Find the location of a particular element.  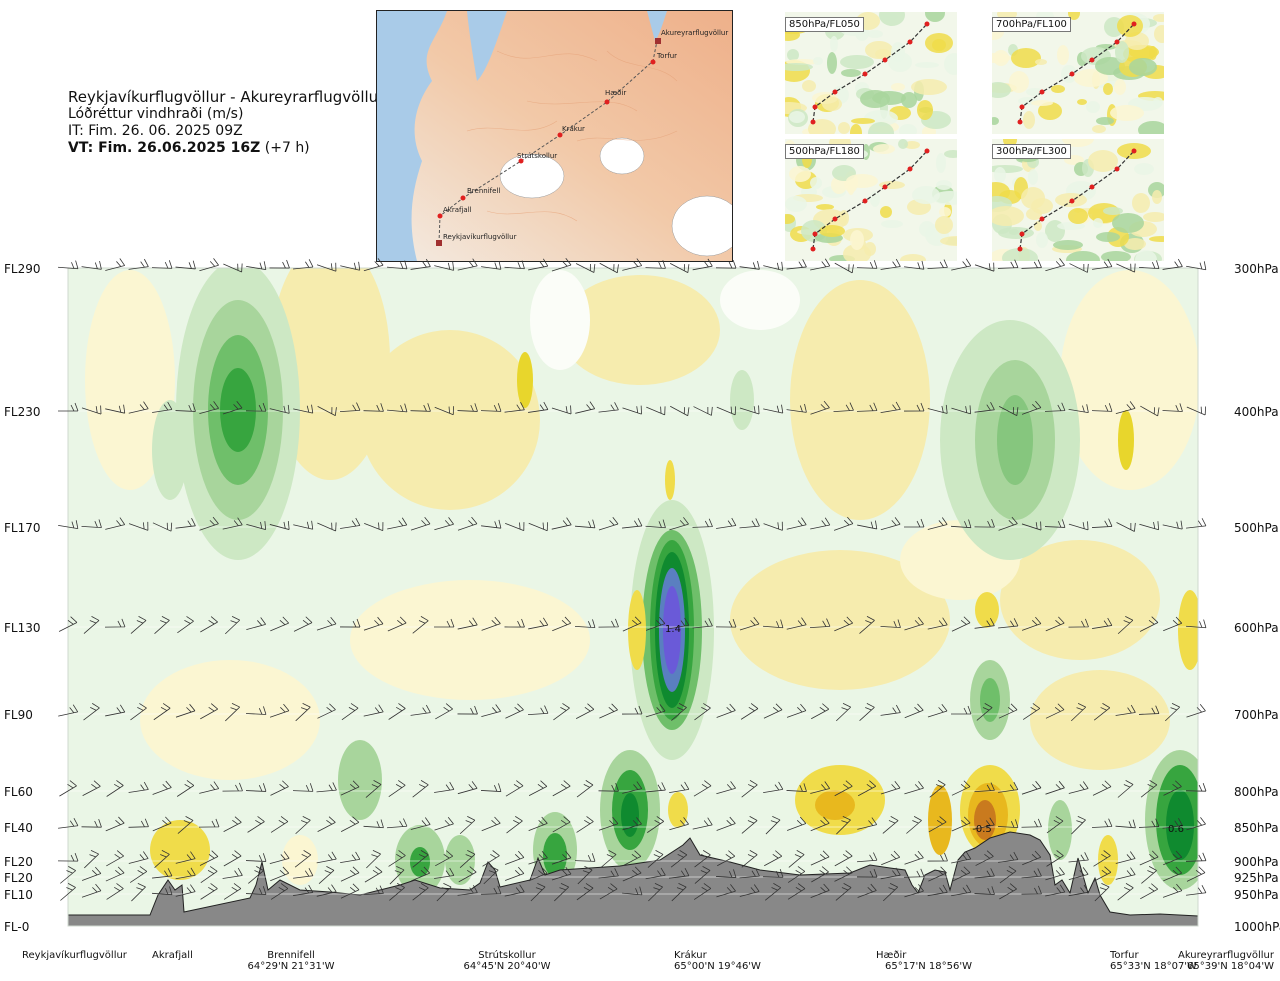

y-left-tick: FL60 is located at coordinates (18, 792).